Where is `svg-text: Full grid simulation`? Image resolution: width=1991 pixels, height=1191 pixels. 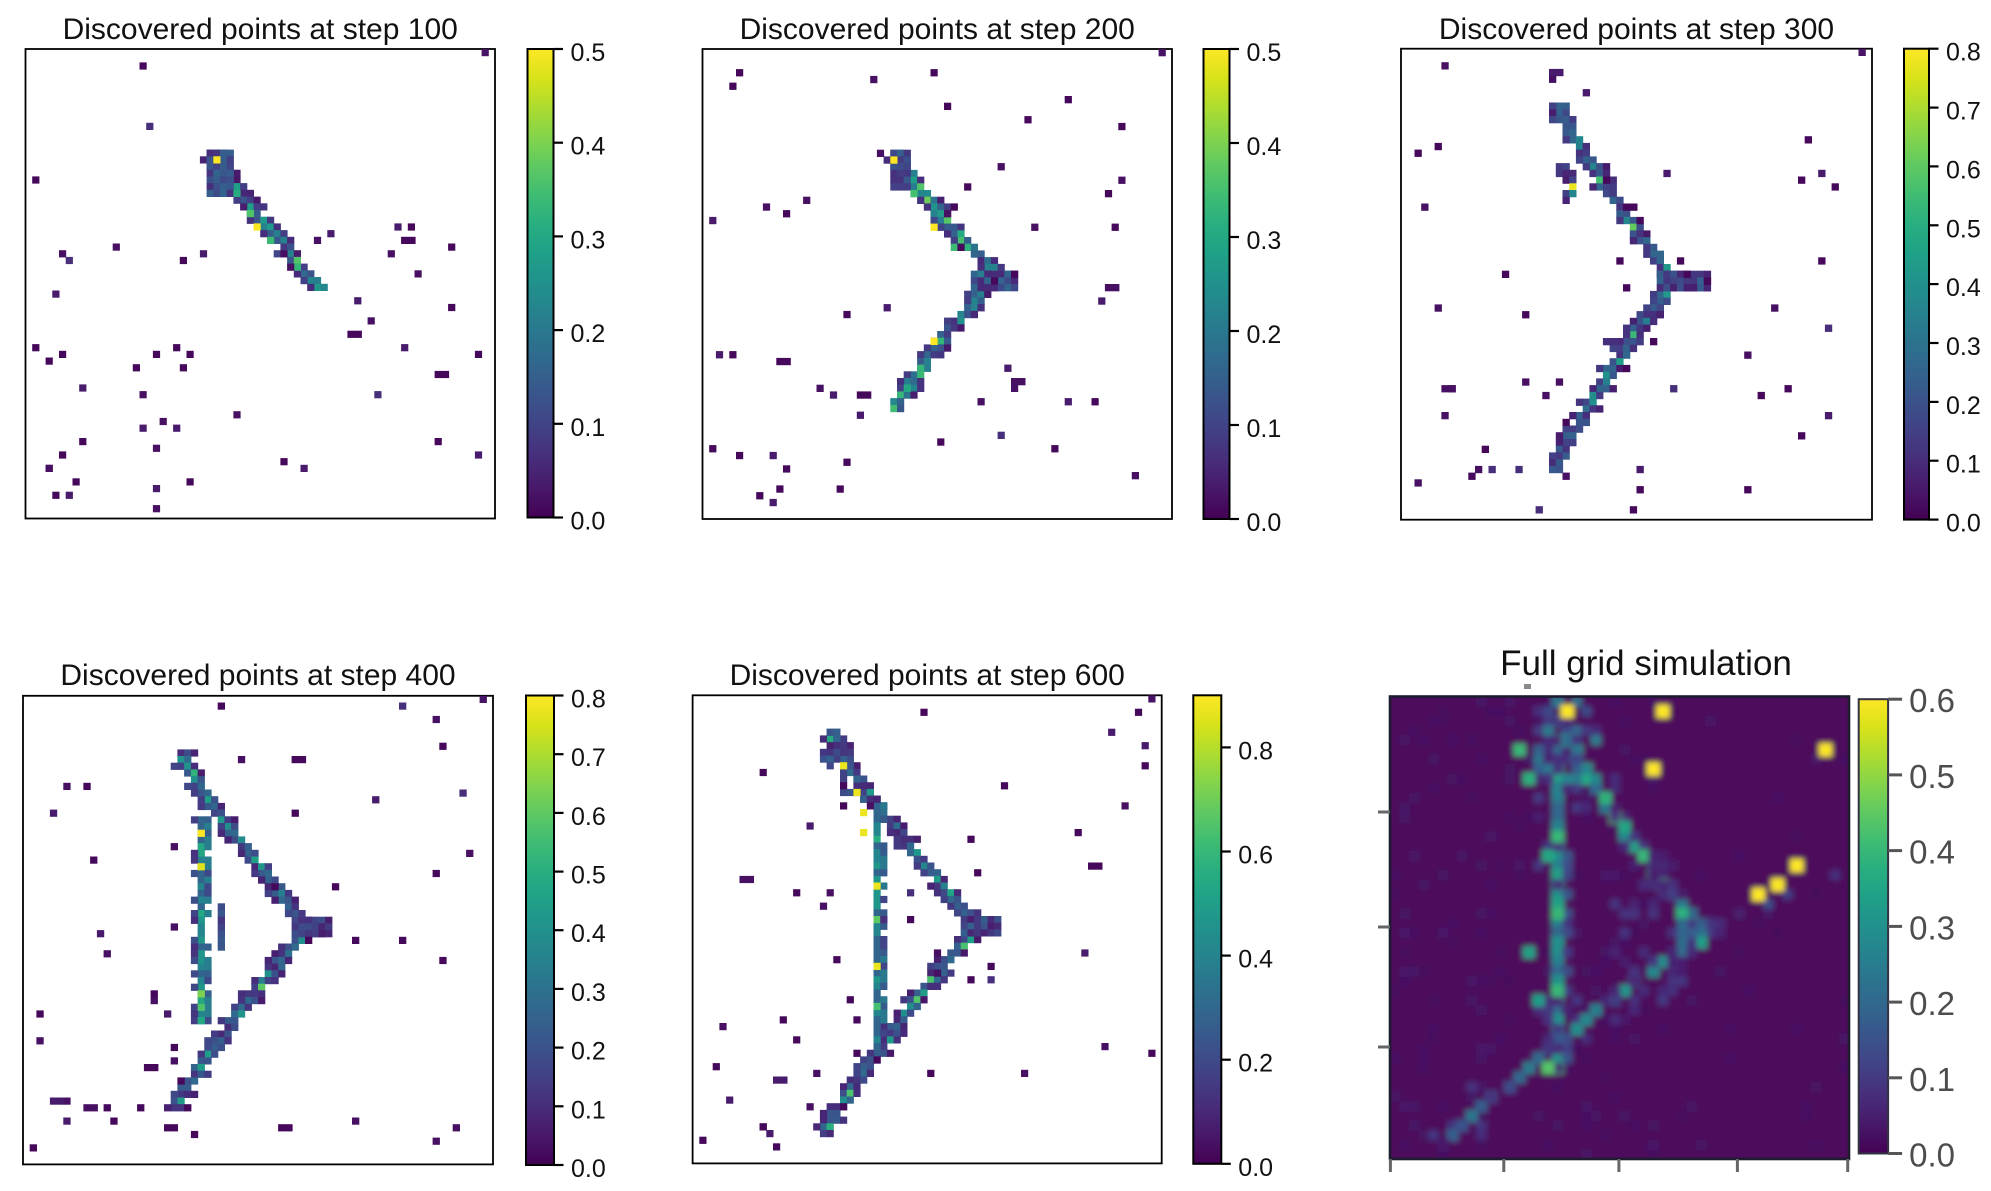 svg-text: Full grid simulation is located at coordinates (1646, 663).